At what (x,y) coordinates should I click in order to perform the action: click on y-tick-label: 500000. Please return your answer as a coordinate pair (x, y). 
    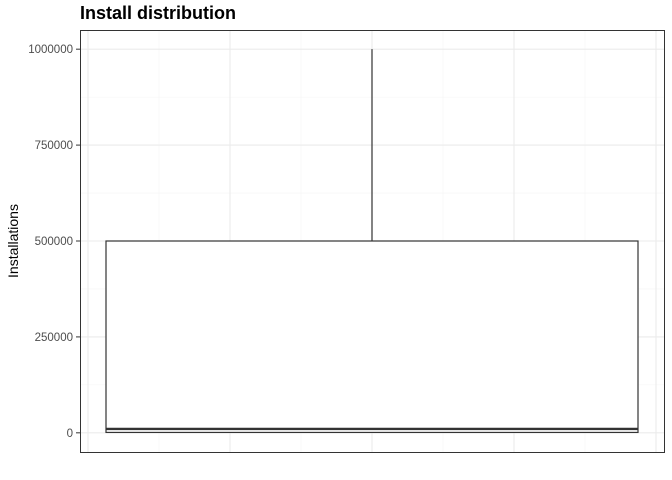
    Looking at the image, I should click on (54, 242).